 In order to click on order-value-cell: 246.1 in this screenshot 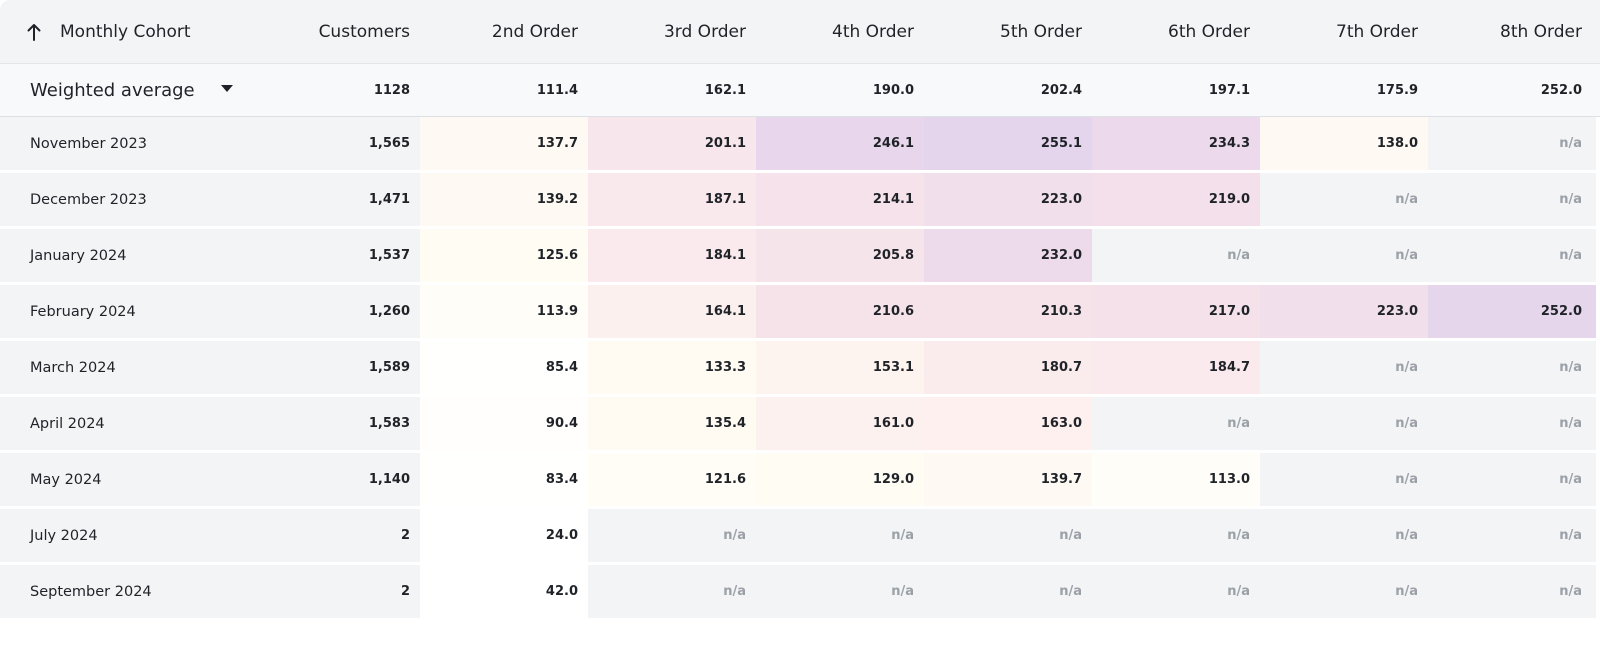, I will do `click(840, 143)`.